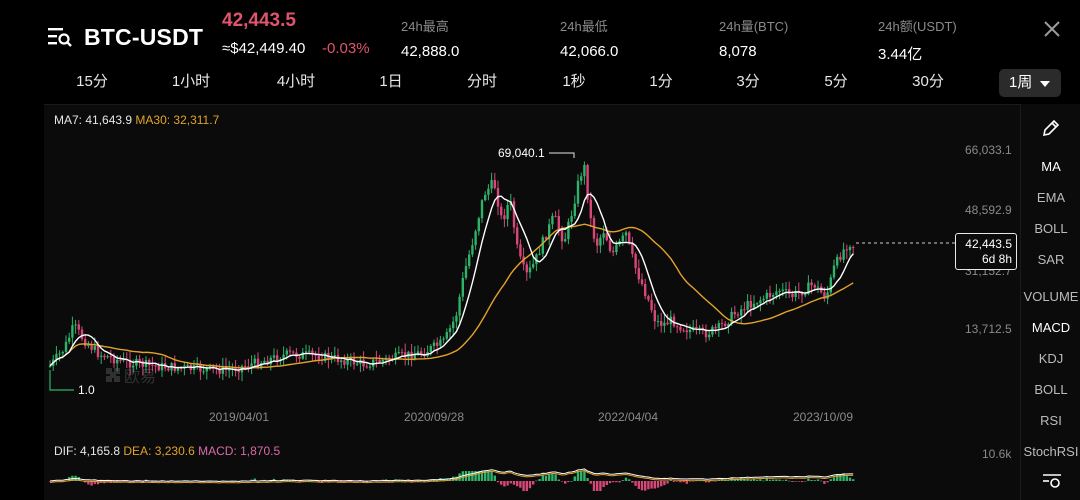 This screenshot has height=500, width=1080. What do you see at coordinates (191, 81) in the screenshot?
I see `tab-1h: 1小时` at bounding box center [191, 81].